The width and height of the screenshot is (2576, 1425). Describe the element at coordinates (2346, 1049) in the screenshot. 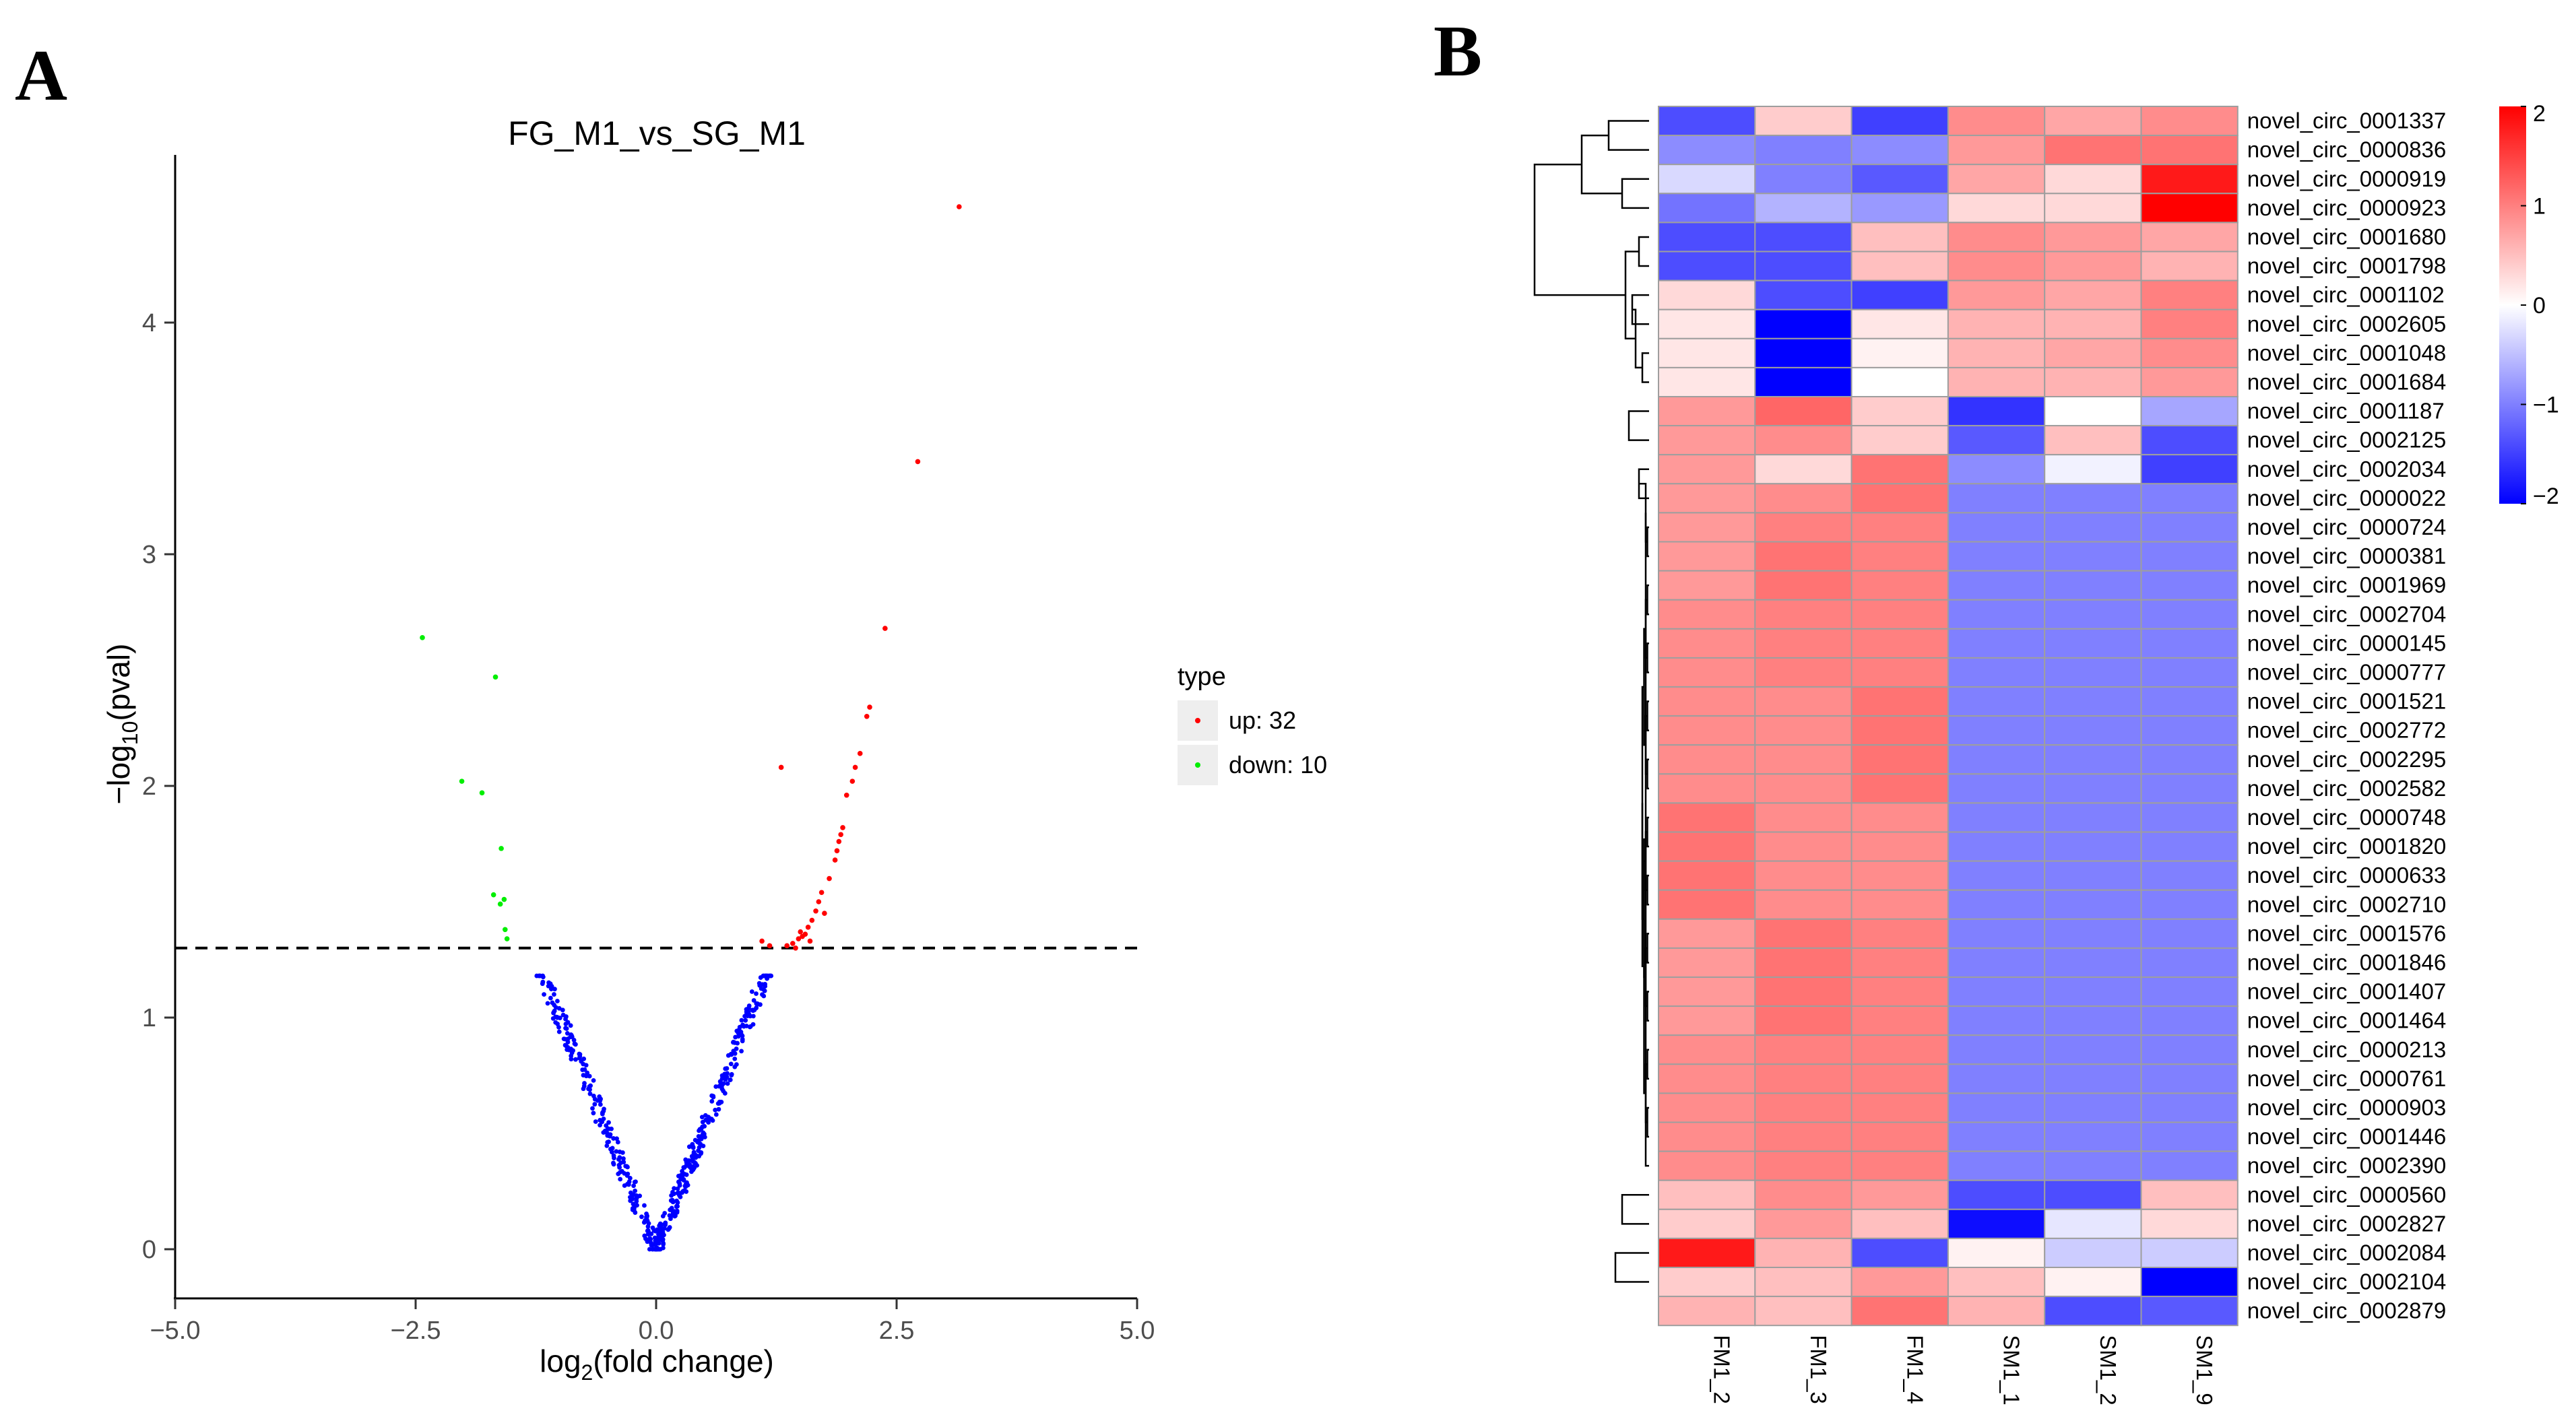

I see `row-label: novel_circ_0000213` at that location.